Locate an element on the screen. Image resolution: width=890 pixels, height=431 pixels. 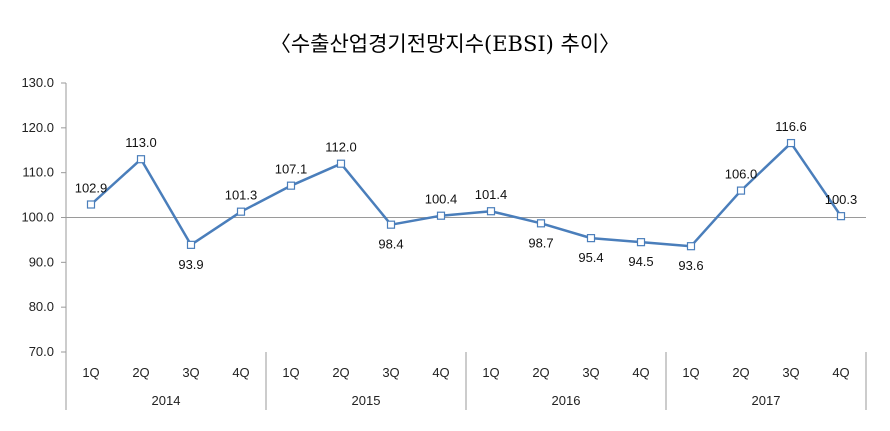
y-tick-label: 70.0 is located at coordinates (41, 351).